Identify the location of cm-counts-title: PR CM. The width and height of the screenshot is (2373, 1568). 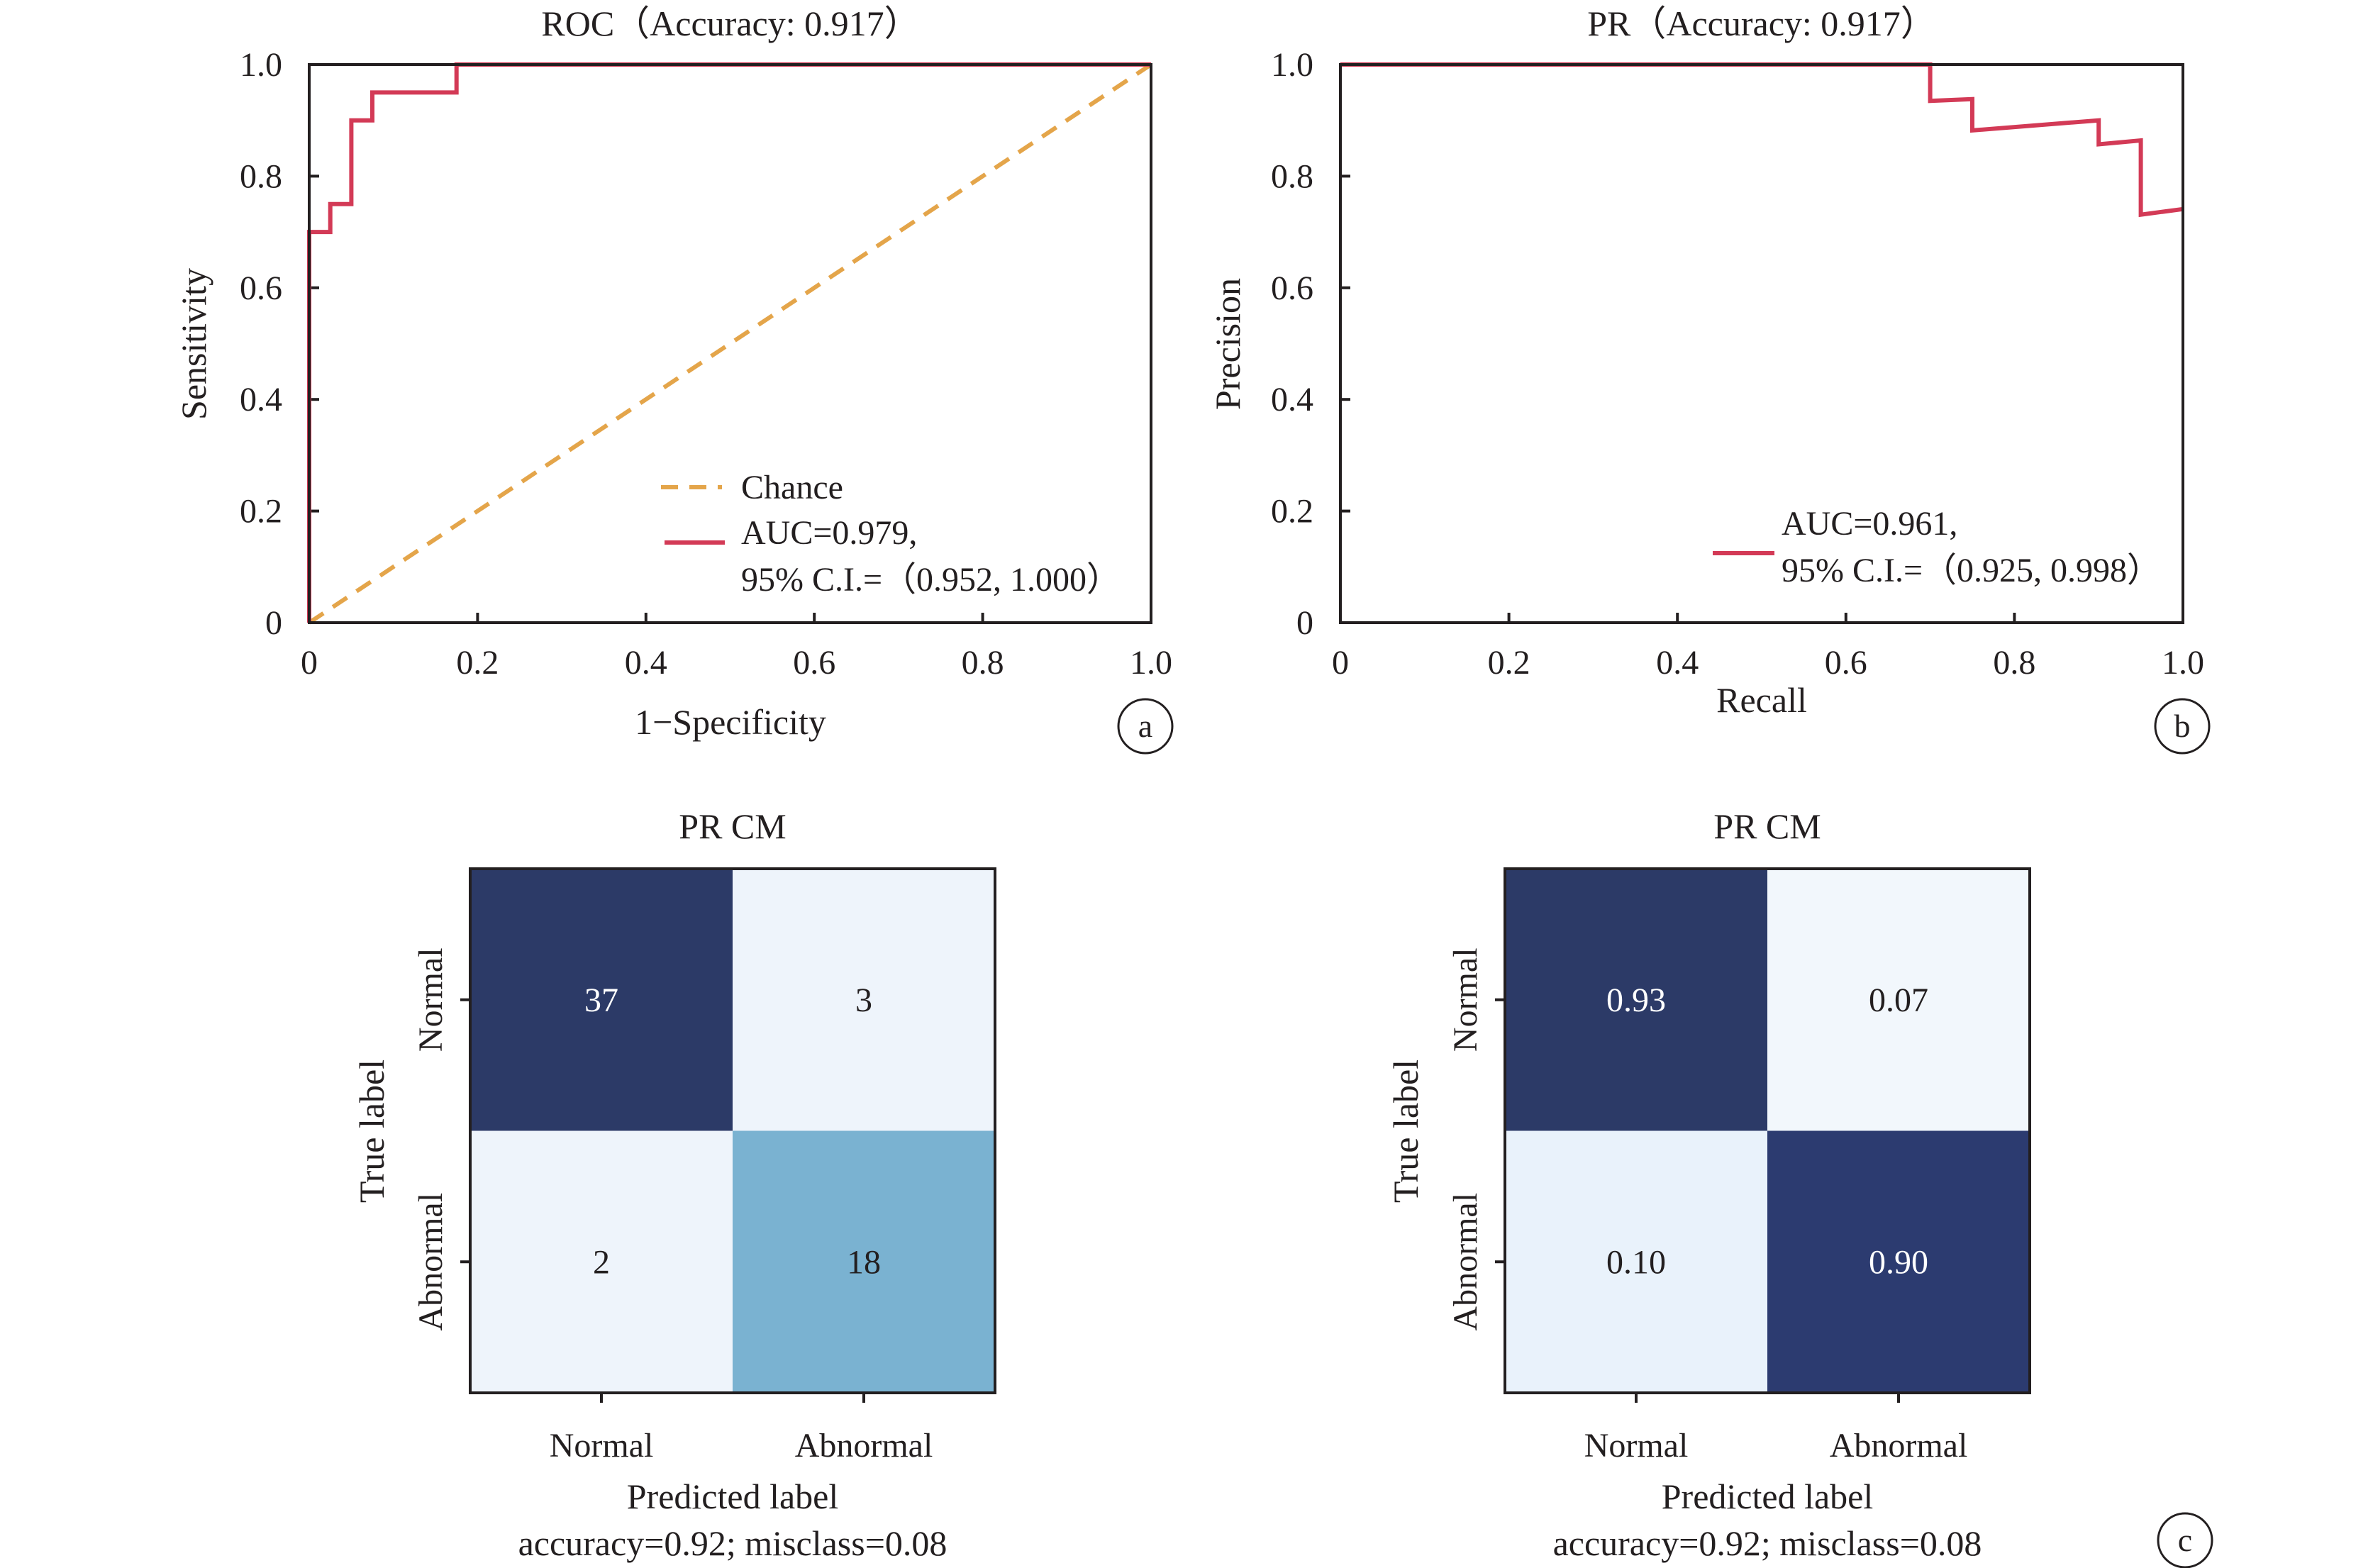
(732, 826).